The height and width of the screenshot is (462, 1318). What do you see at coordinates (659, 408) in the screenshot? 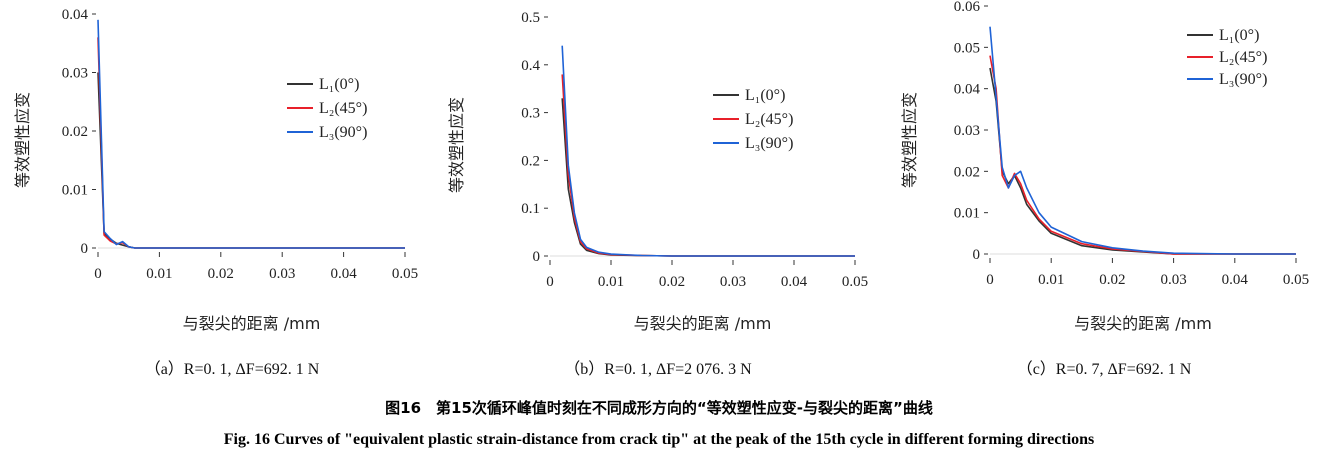
I see `figure-caption-cn: 图16 第15次循环峰值时刻在不同成形方向的“等效塑性应变-与裂尖的距离”曲线` at bounding box center [659, 408].